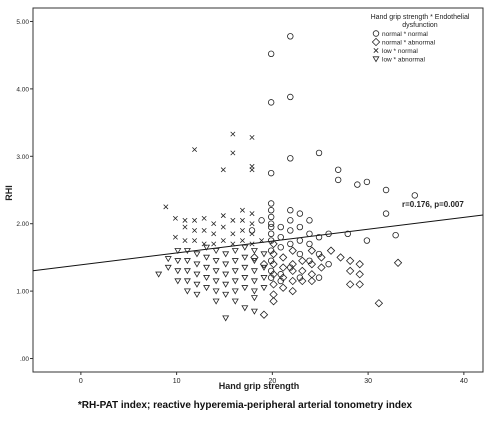 The height and width of the screenshot is (421, 490). Describe the element at coordinates (22, 224) in the screenshot. I see `y-tick-label: 2.00` at that location.